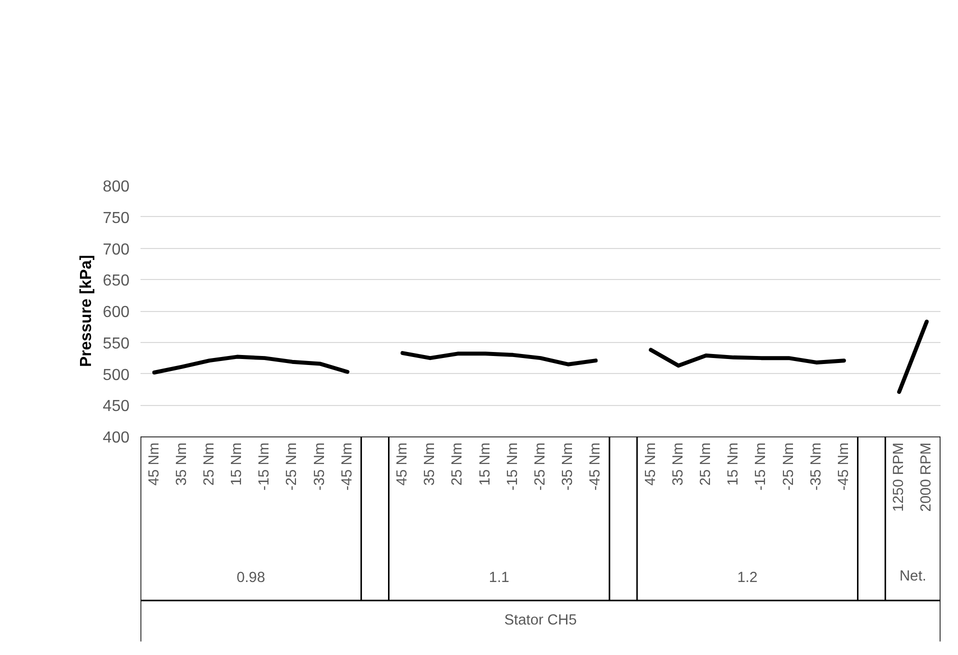 This screenshot has width=958, height=655. I want to click on x-tick-label: 1250 RPM, so click(899, 477).